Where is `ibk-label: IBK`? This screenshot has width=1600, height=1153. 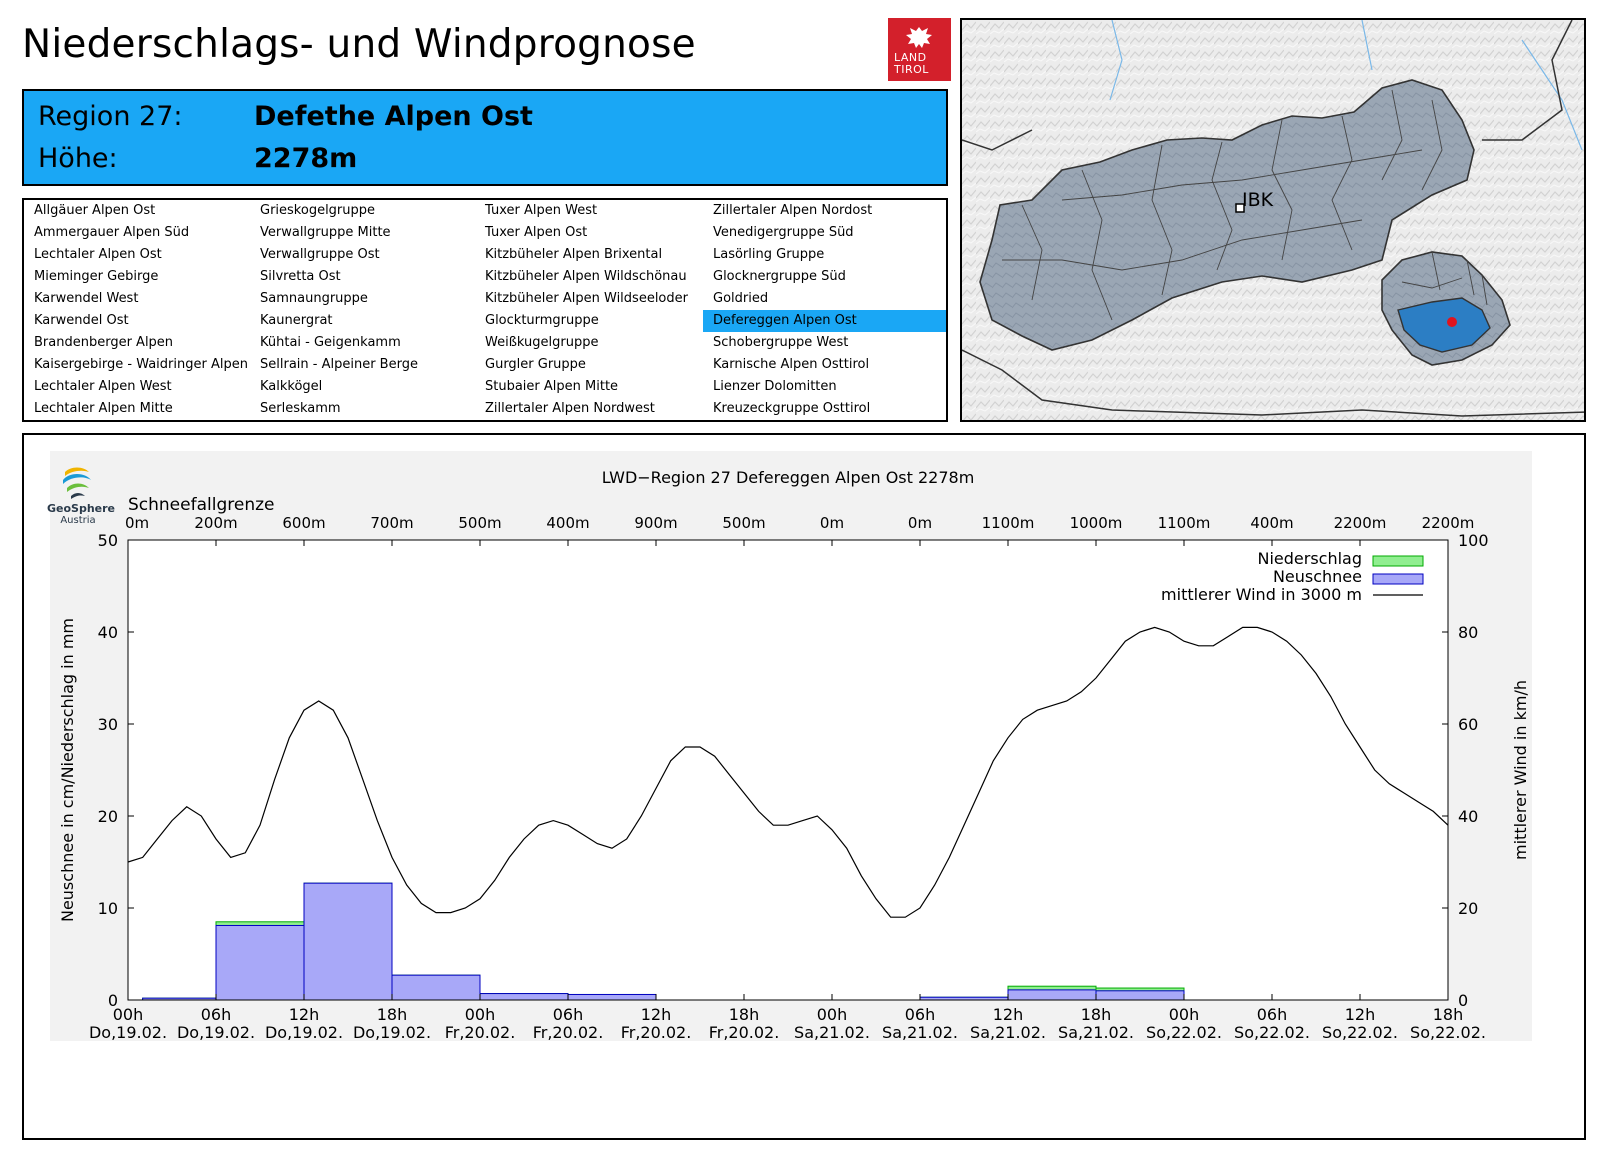 ibk-label: IBK is located at coordinates (1258, 200).